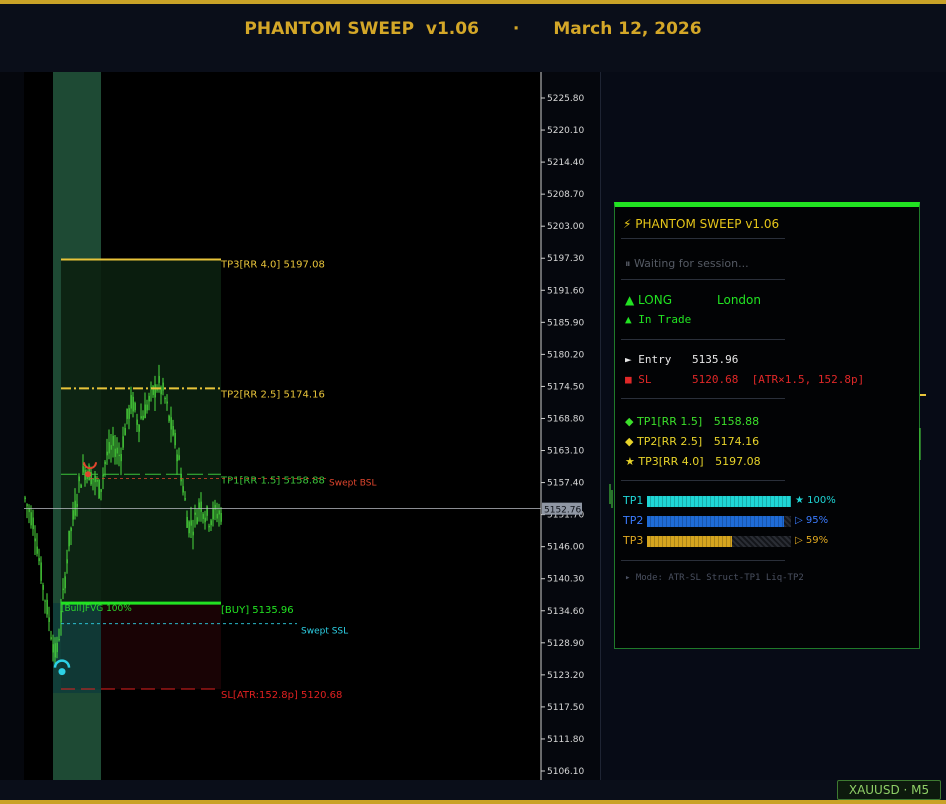  Describe the element at coordinates (633, 540) in the screenshot. I see `progress-label-tp3: TP3` at that location.